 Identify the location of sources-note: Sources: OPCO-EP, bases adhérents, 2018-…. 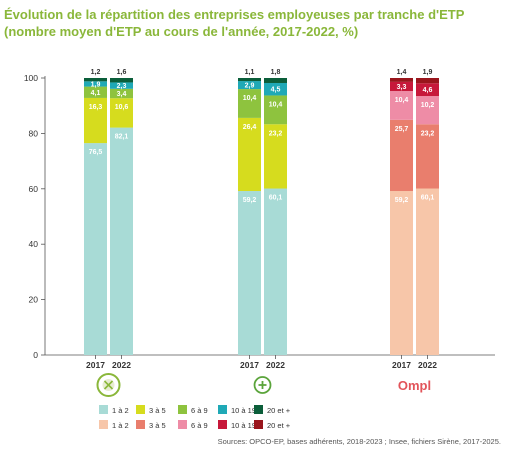
(359, 441).